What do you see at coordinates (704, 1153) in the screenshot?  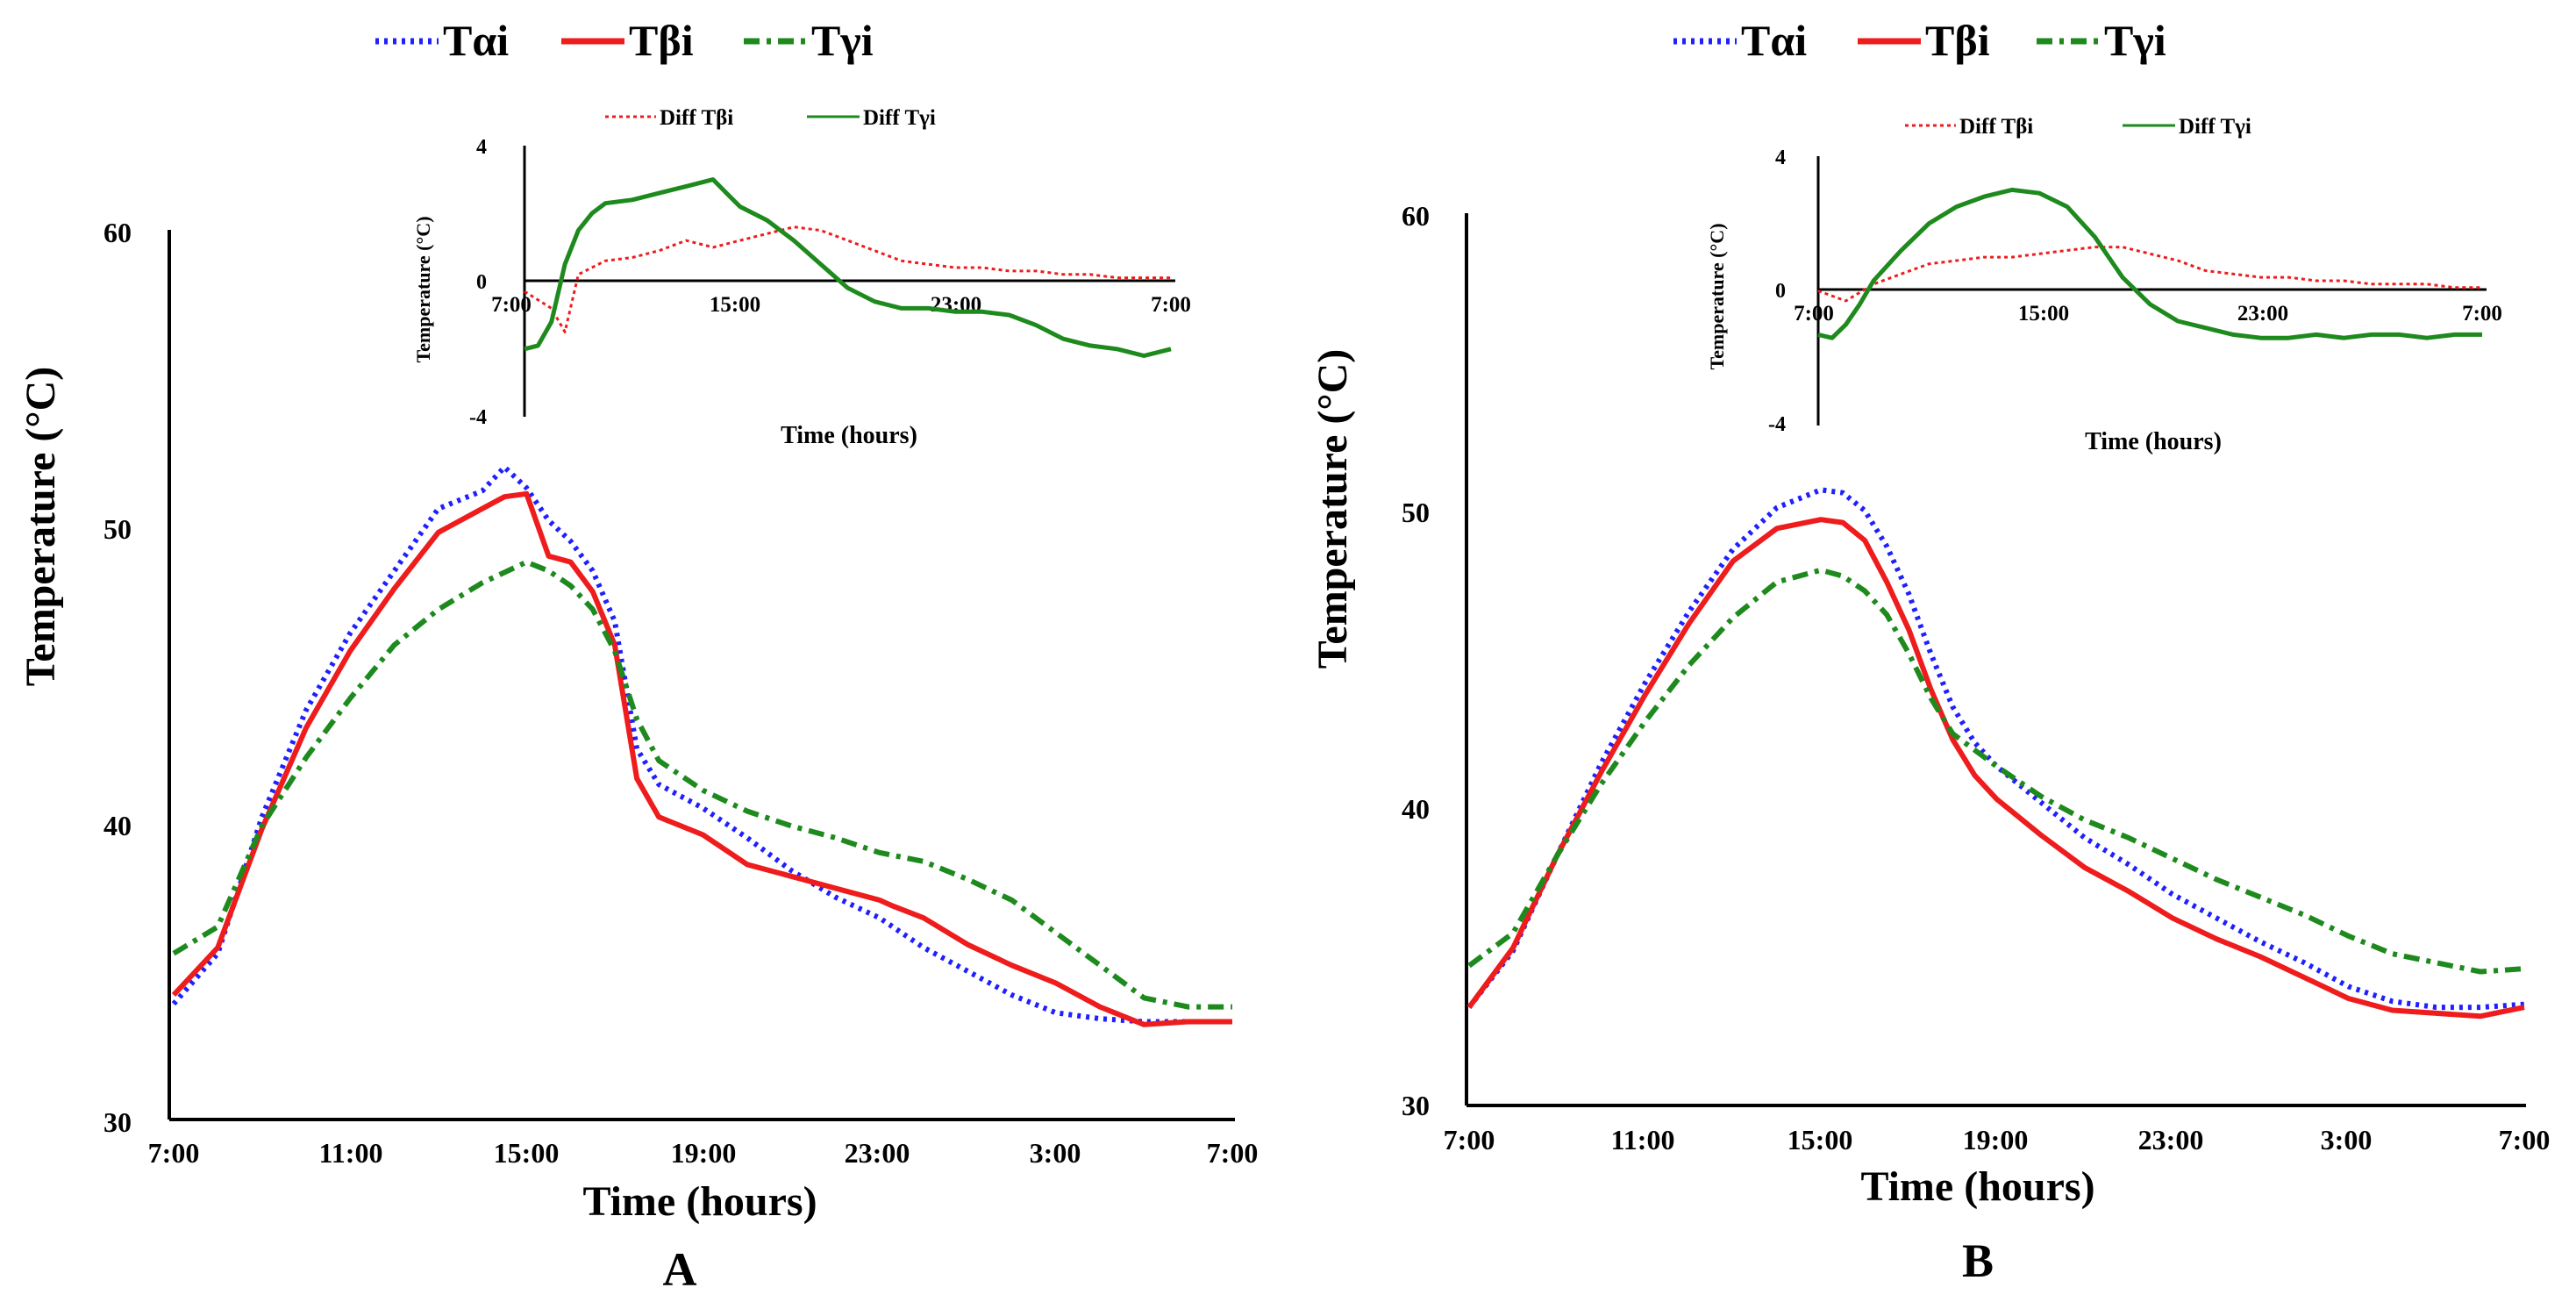 I see `panel-a-x-tick: 19:00` at bounding box center [704, 1153].